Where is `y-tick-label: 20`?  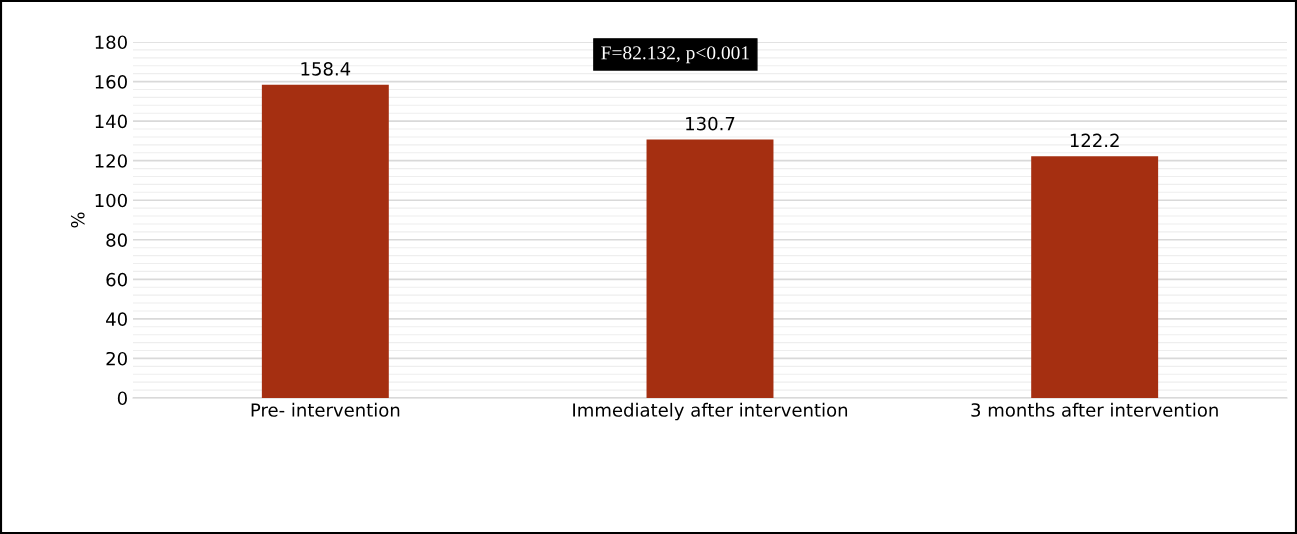
y-tick-label: 20 is located at coordinates (116, 358).